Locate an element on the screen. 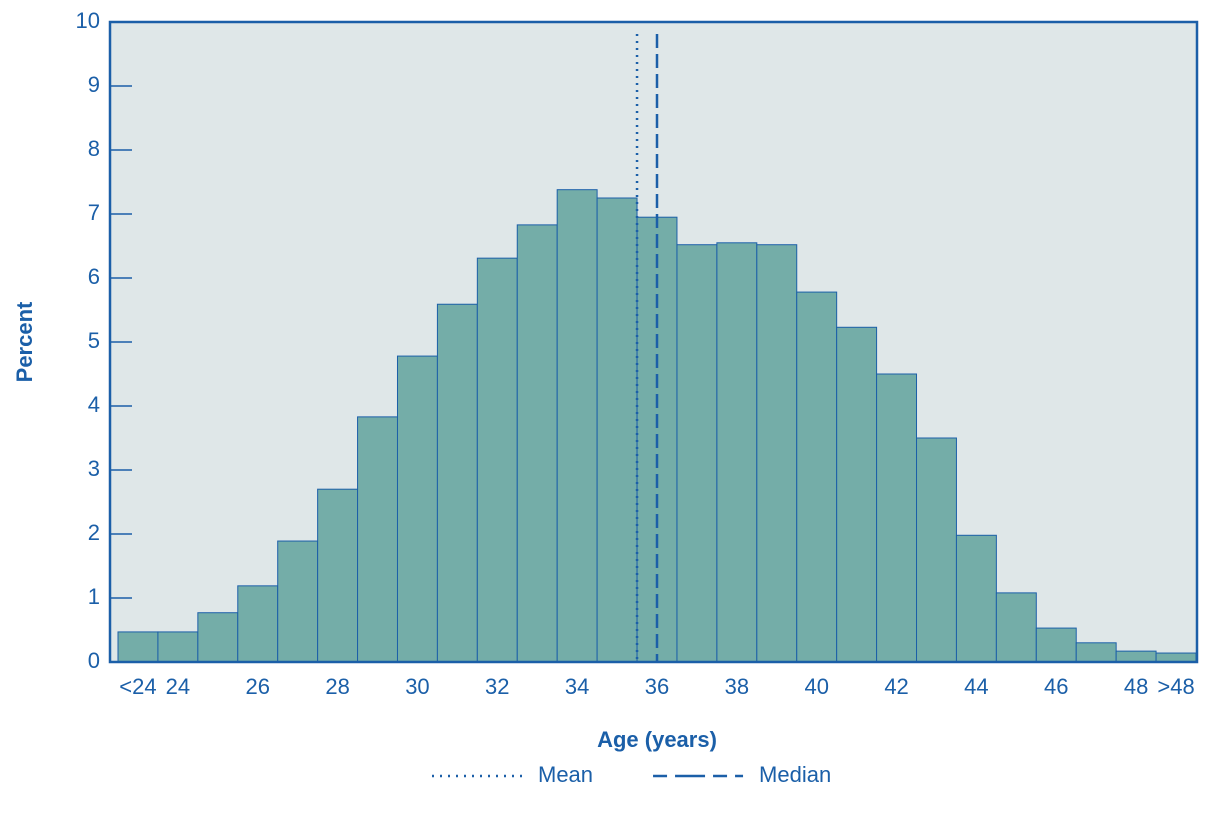  x-tick-label: 42 is located at coordinates (896, 686).